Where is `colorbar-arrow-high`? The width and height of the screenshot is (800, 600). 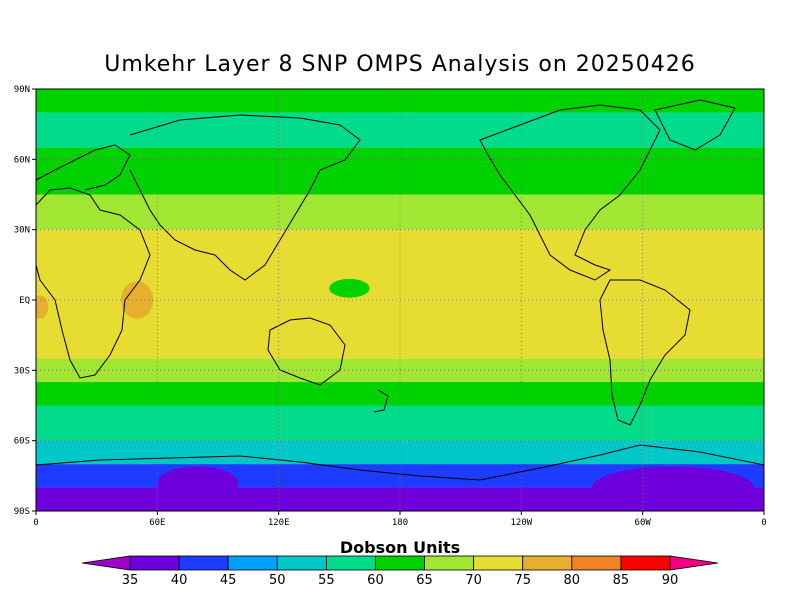 colorbar-arrow-high is located at coordinates (694, 563).